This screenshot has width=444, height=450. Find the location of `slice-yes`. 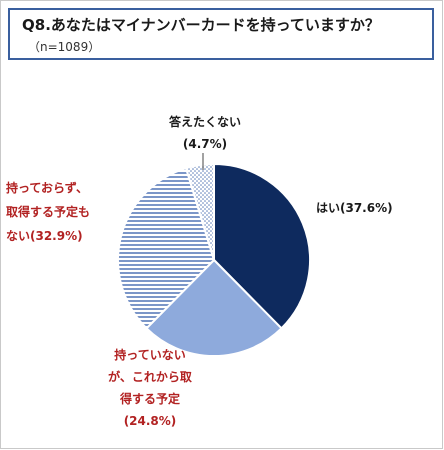

slice-yes is located at coordinates (262, 246).